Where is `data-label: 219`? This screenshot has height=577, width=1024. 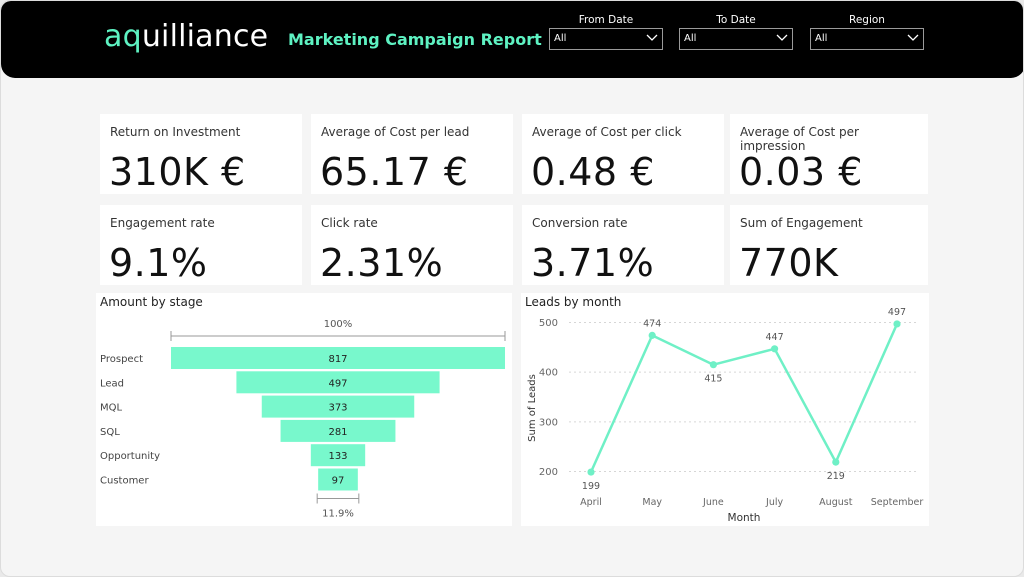
data-label: 219 is located at coordinates (836, 476).